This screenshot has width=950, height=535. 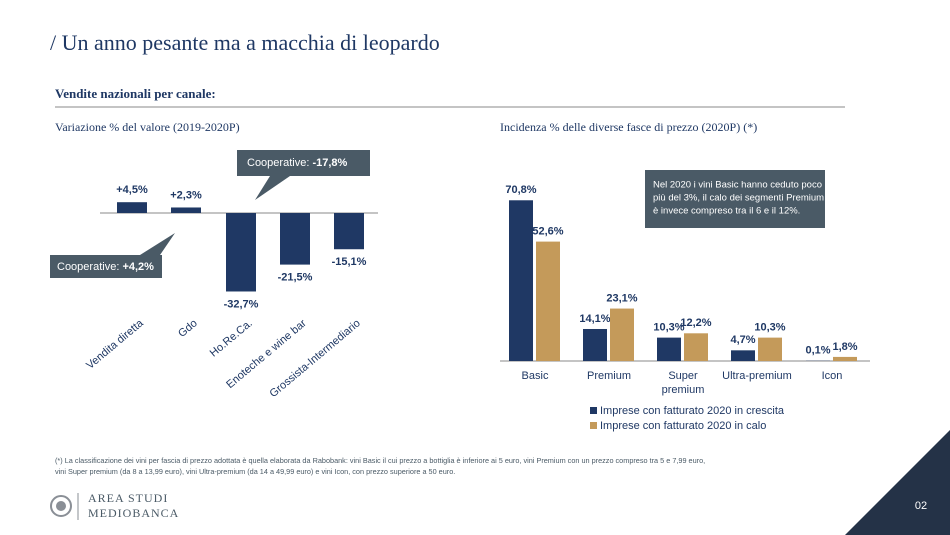 I want to click on callout-value: -17,8%, so click(x=329, y=163).